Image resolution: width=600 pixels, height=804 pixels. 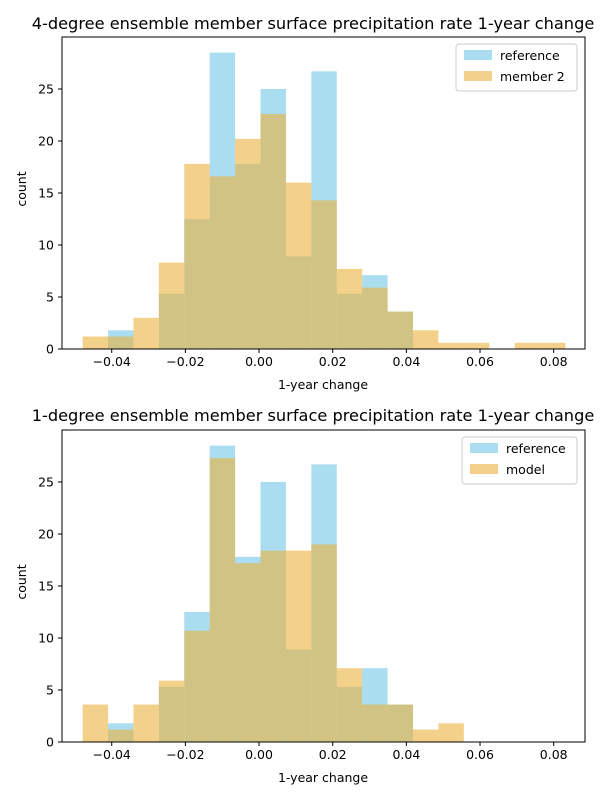 What do you see at coordinates (519, 460) in the screenshot?
I see `legend: reference model` at bounding box center [519, 460].